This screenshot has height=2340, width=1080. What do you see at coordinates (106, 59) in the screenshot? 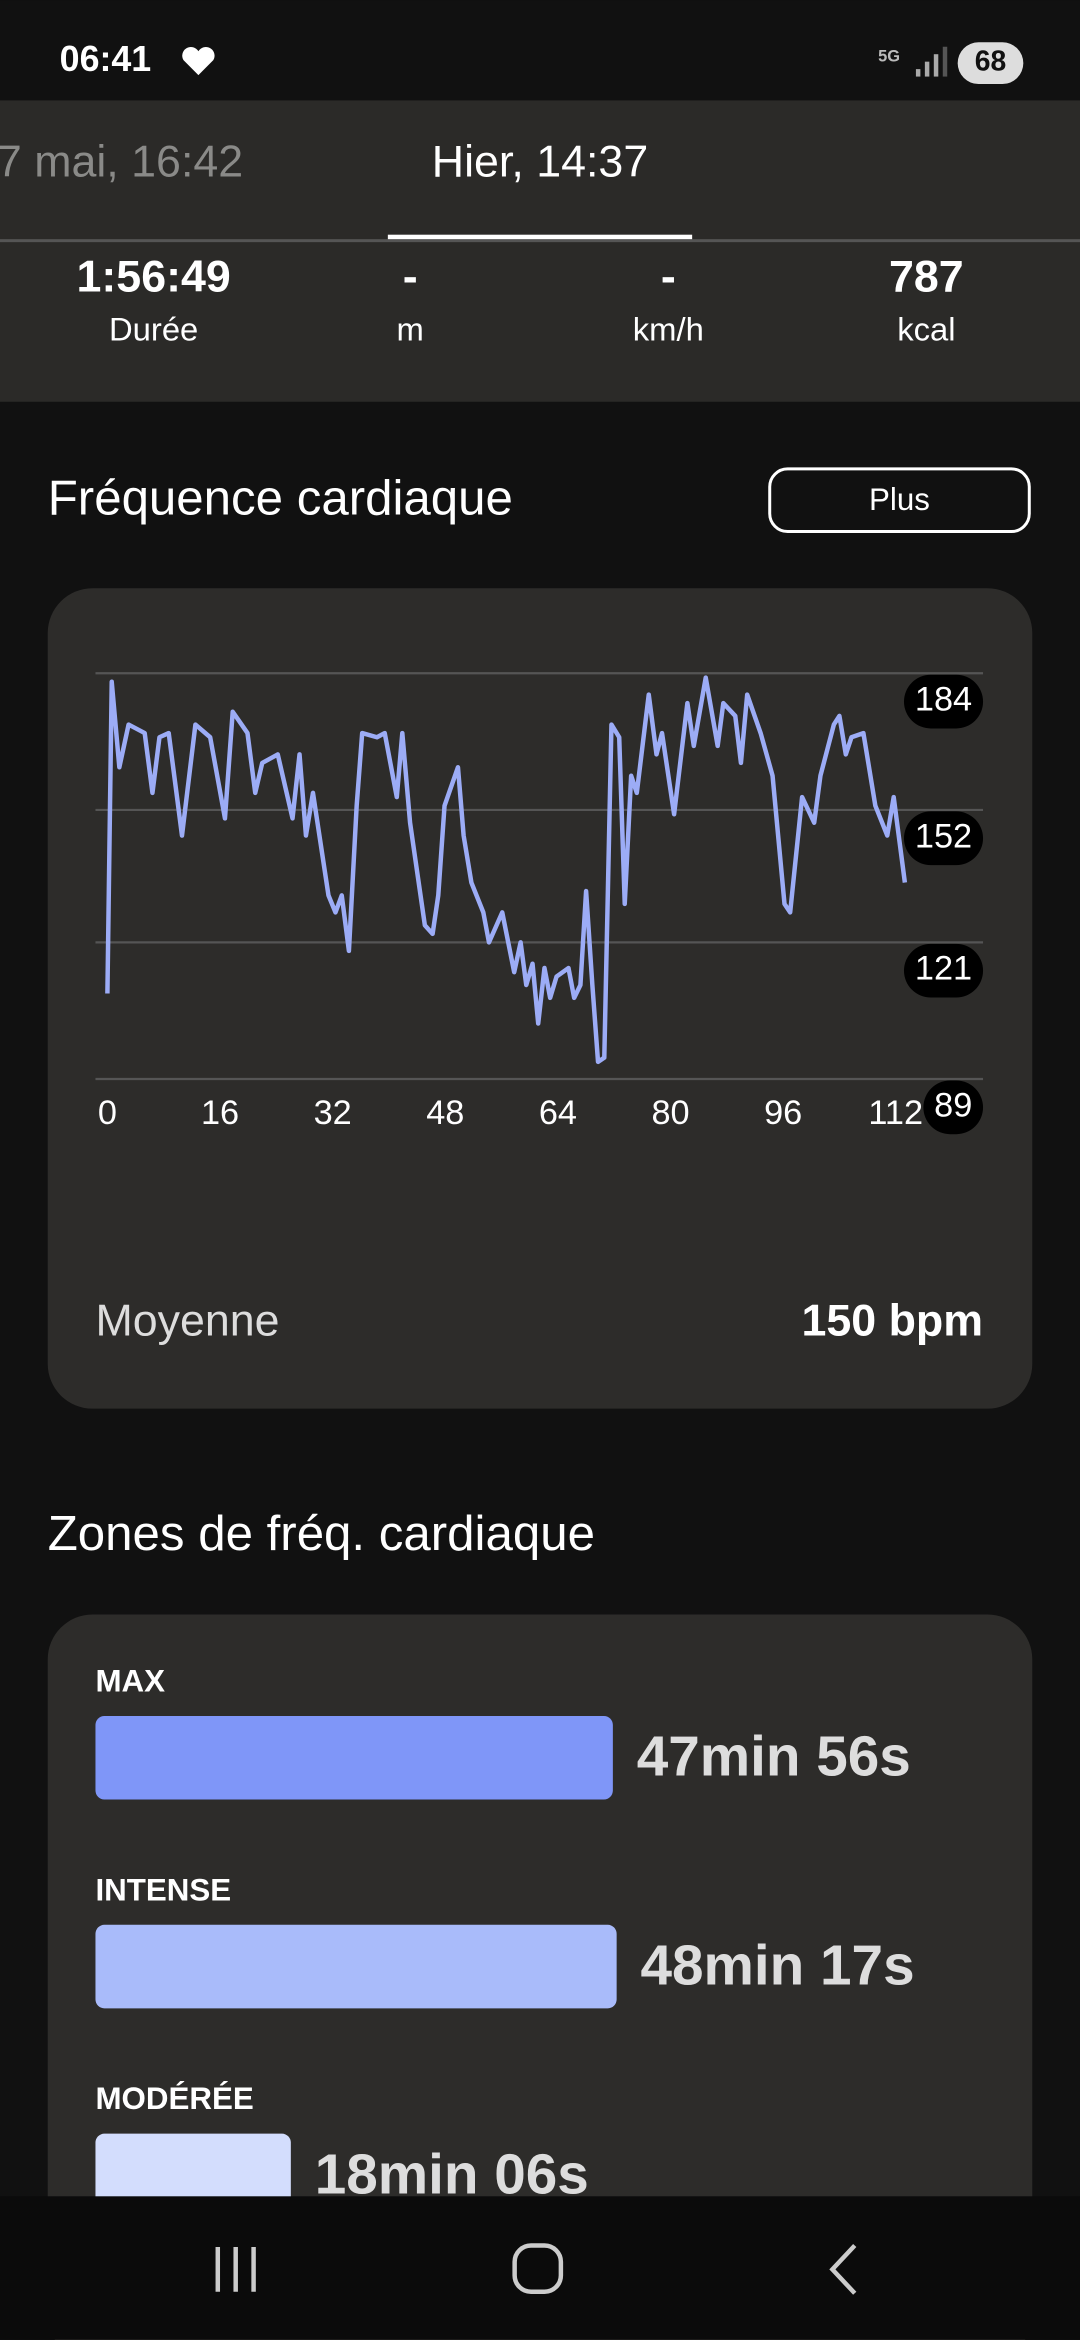
I see `clock: 06:41` at bounding box center [106, 59].